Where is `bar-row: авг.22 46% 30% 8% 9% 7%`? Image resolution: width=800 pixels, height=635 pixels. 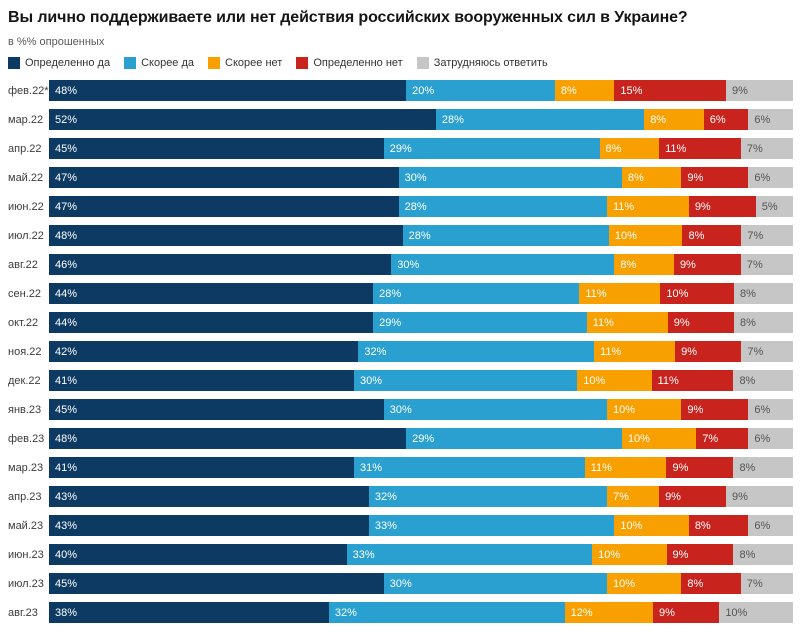 bar-row: авг.22 46% 30% 8% 9% 7% is located at coordinates (396, 264).